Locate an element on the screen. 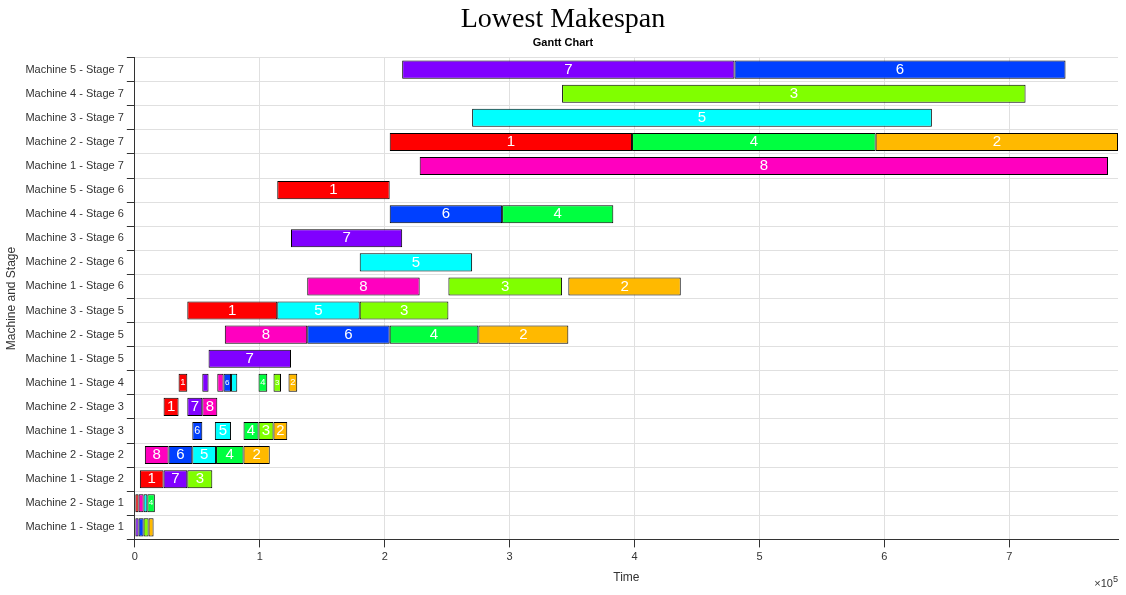 This screenshot has width=1126, height=595. series-label: 7 is located at coordinates (249, 357).